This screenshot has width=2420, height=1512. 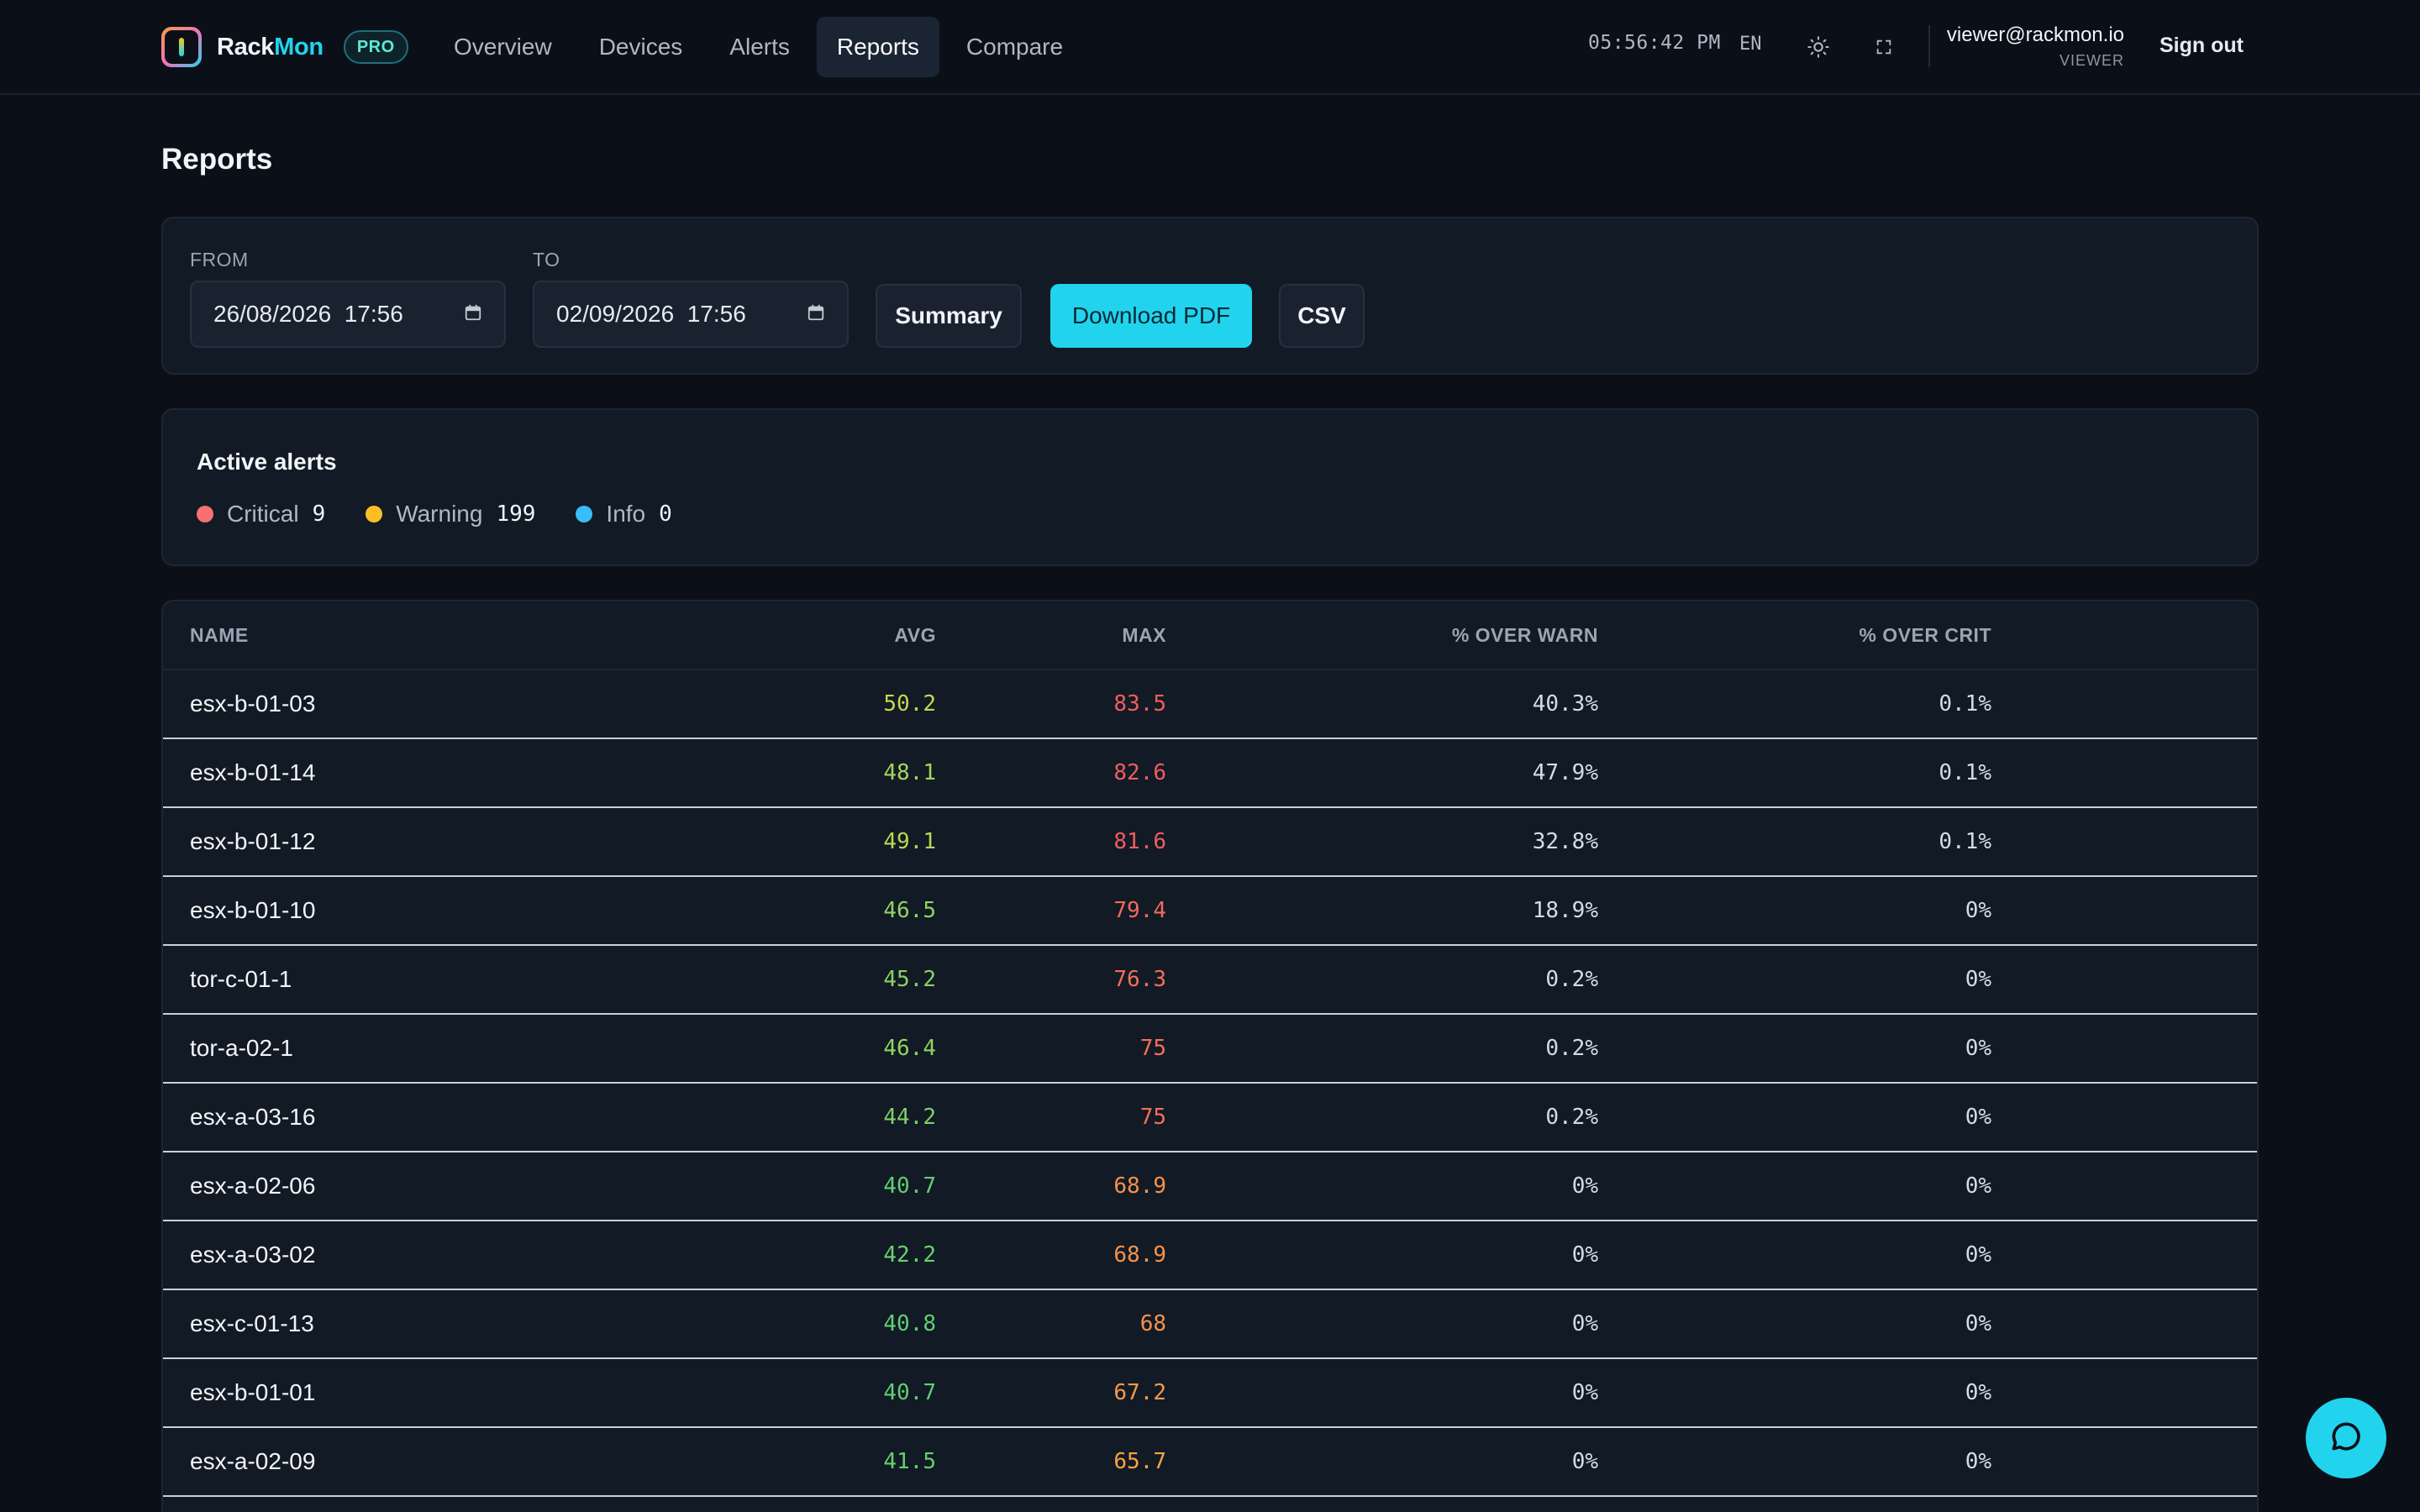 What do you see at coordinates (261, 514) in the screenshot?
I see `alert-critical: Critical 9` at bounding box center [261, 514].